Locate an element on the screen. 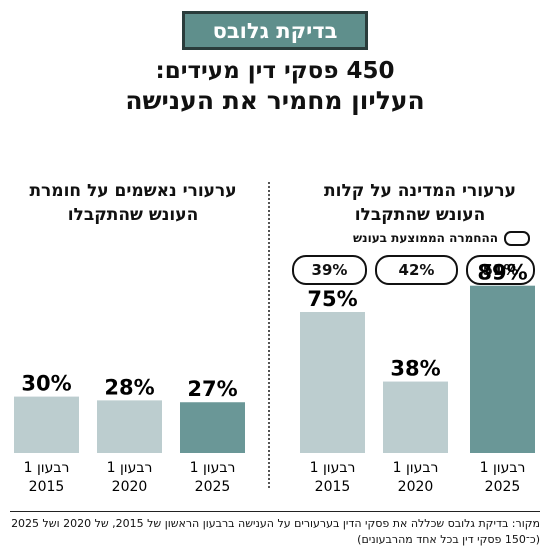 The width and height of the screenshot is (550, 553). category-label-state-2025-line2: 2025 is located at coordinates (503, 487).